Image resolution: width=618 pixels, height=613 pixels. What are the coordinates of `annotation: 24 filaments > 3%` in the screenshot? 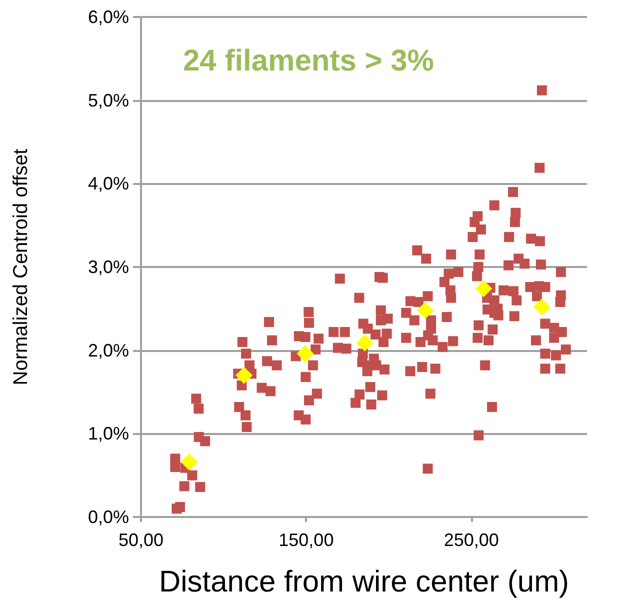 It's located at (308, 61).